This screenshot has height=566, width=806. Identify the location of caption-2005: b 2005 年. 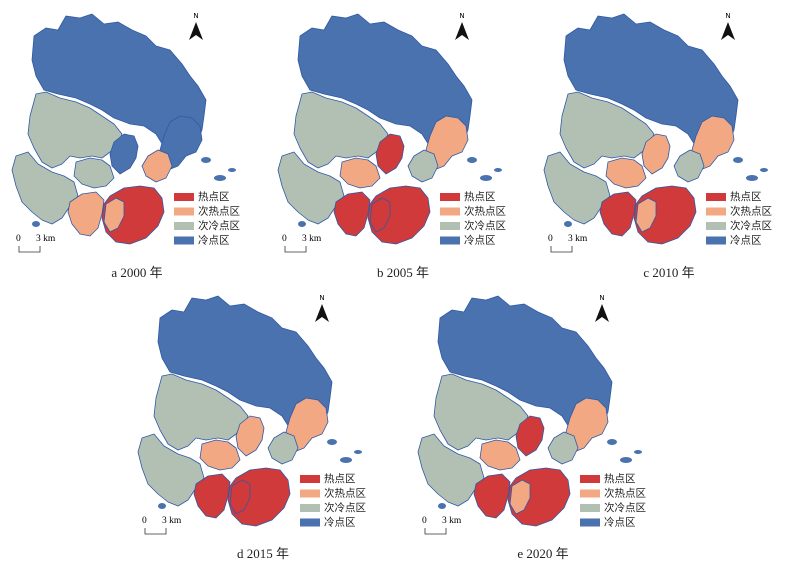
(402, 272).